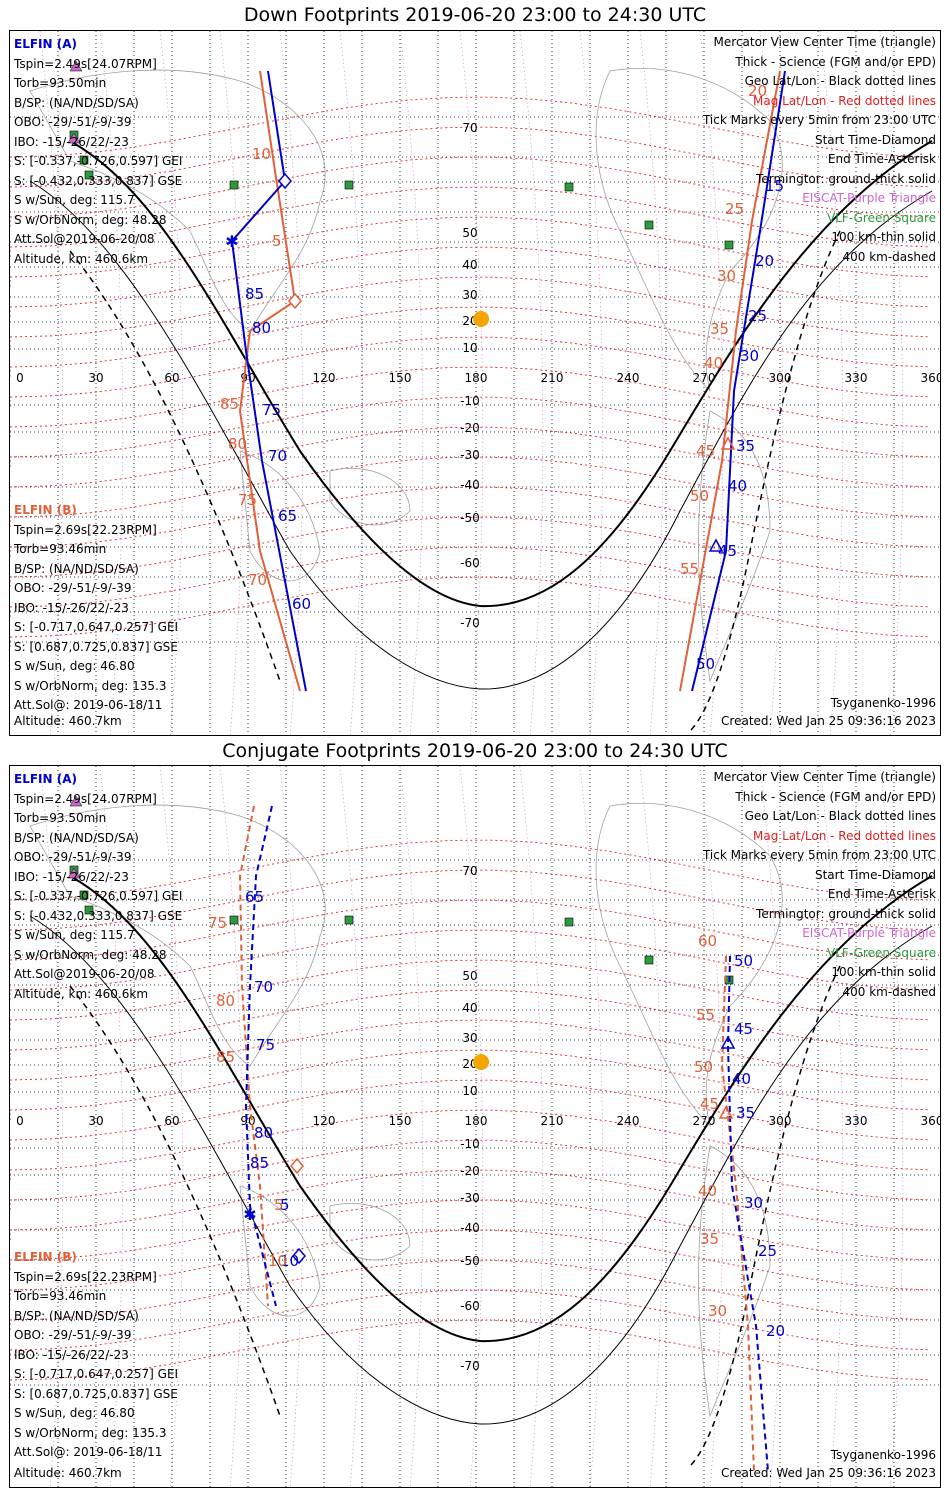 This screenshot has height=1500, width=950. I want to click on lat-tick-label: -30, so click(470, 1198).